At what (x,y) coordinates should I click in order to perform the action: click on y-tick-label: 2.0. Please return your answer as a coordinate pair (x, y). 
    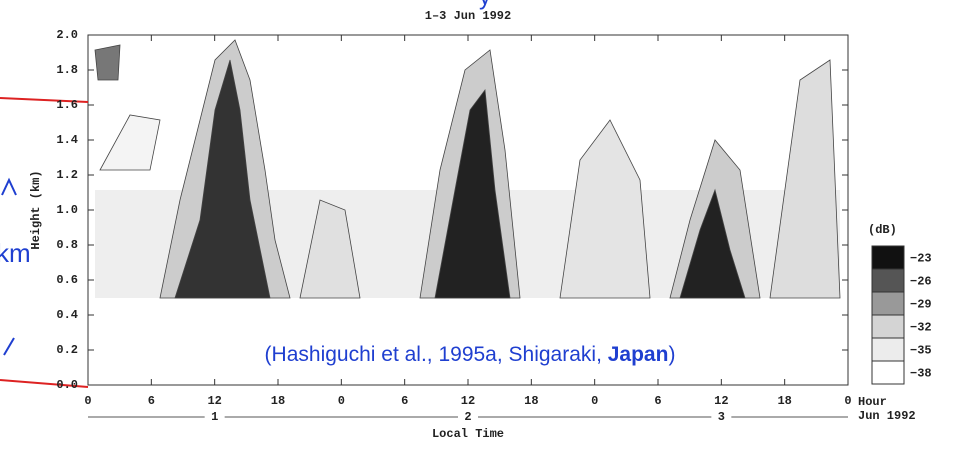
    Looking at the image, I should click on (67, 35).